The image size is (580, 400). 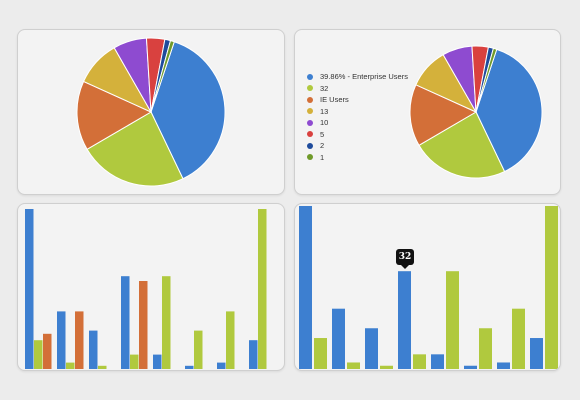 I want to click on legend-label: 13, so click(x=324, y=111).